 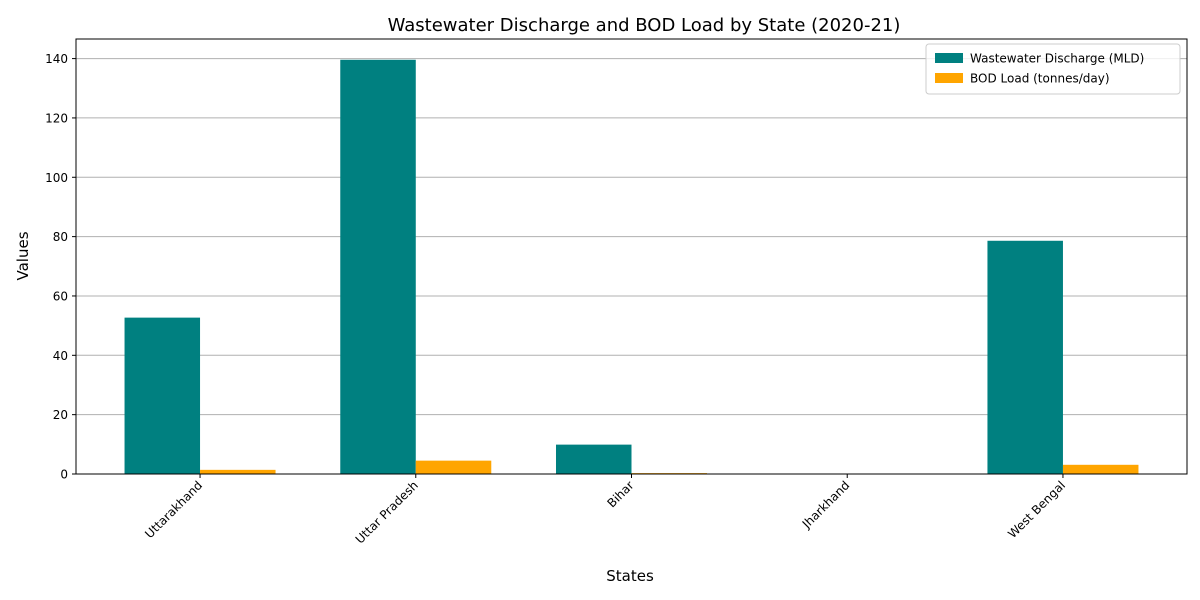 I want to click on y-tick-label: 100, so click(x=56, y=178).